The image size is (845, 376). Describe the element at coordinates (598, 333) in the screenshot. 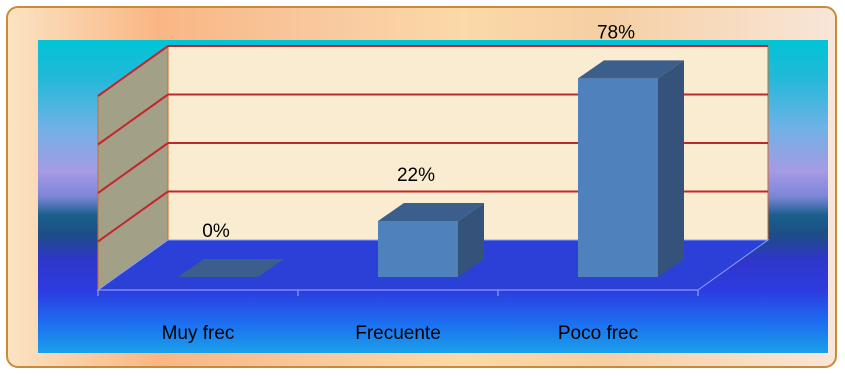

I see `x-tick-label: Poco frec` at that location.